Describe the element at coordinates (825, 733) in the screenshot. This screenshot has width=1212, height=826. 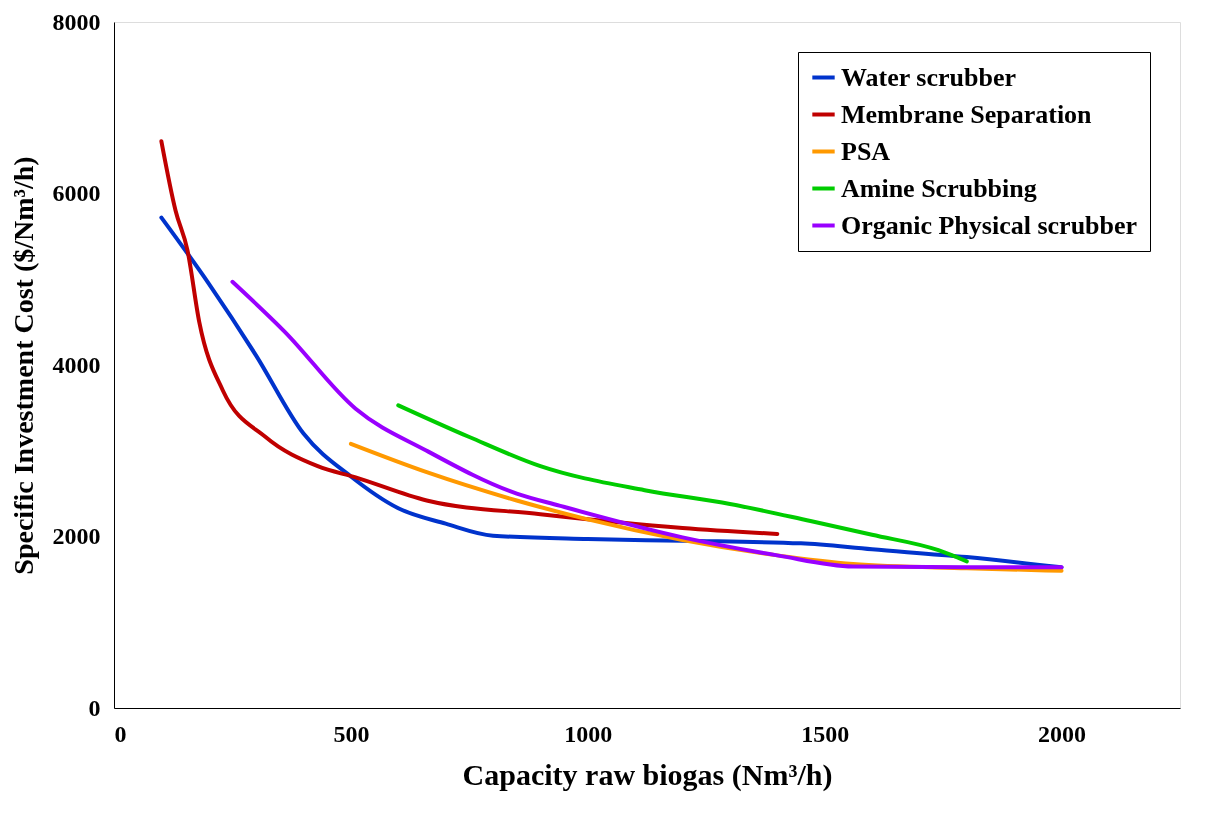
I see `x-tick-label: 1500` at that location.